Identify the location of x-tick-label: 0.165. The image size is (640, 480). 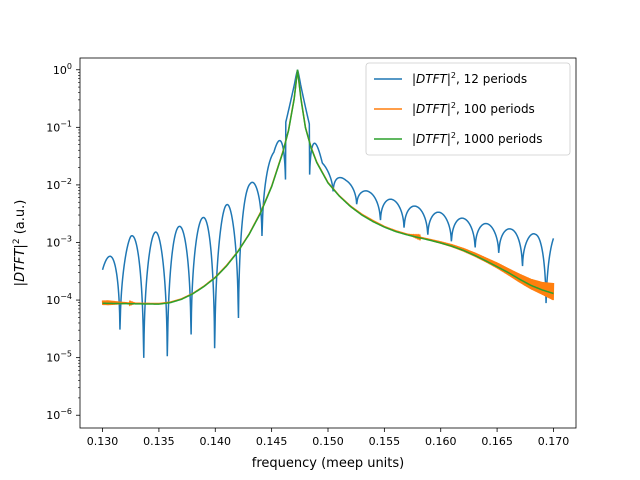
(497, 441).